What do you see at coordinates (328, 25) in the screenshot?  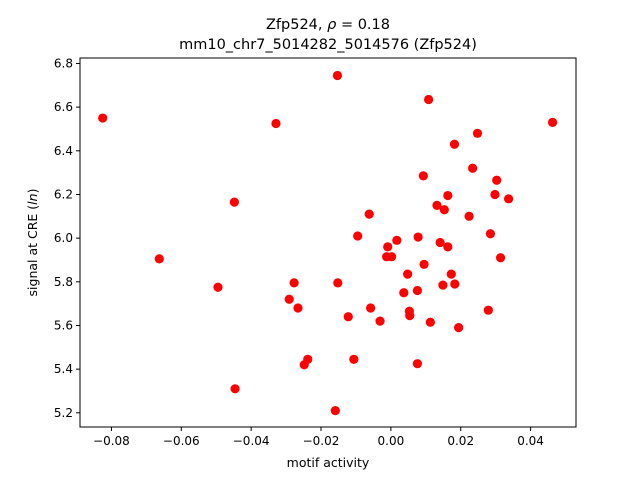 I see `chart-title: Zfp524, ρ = 0.18` at bounding box center [328, 25].